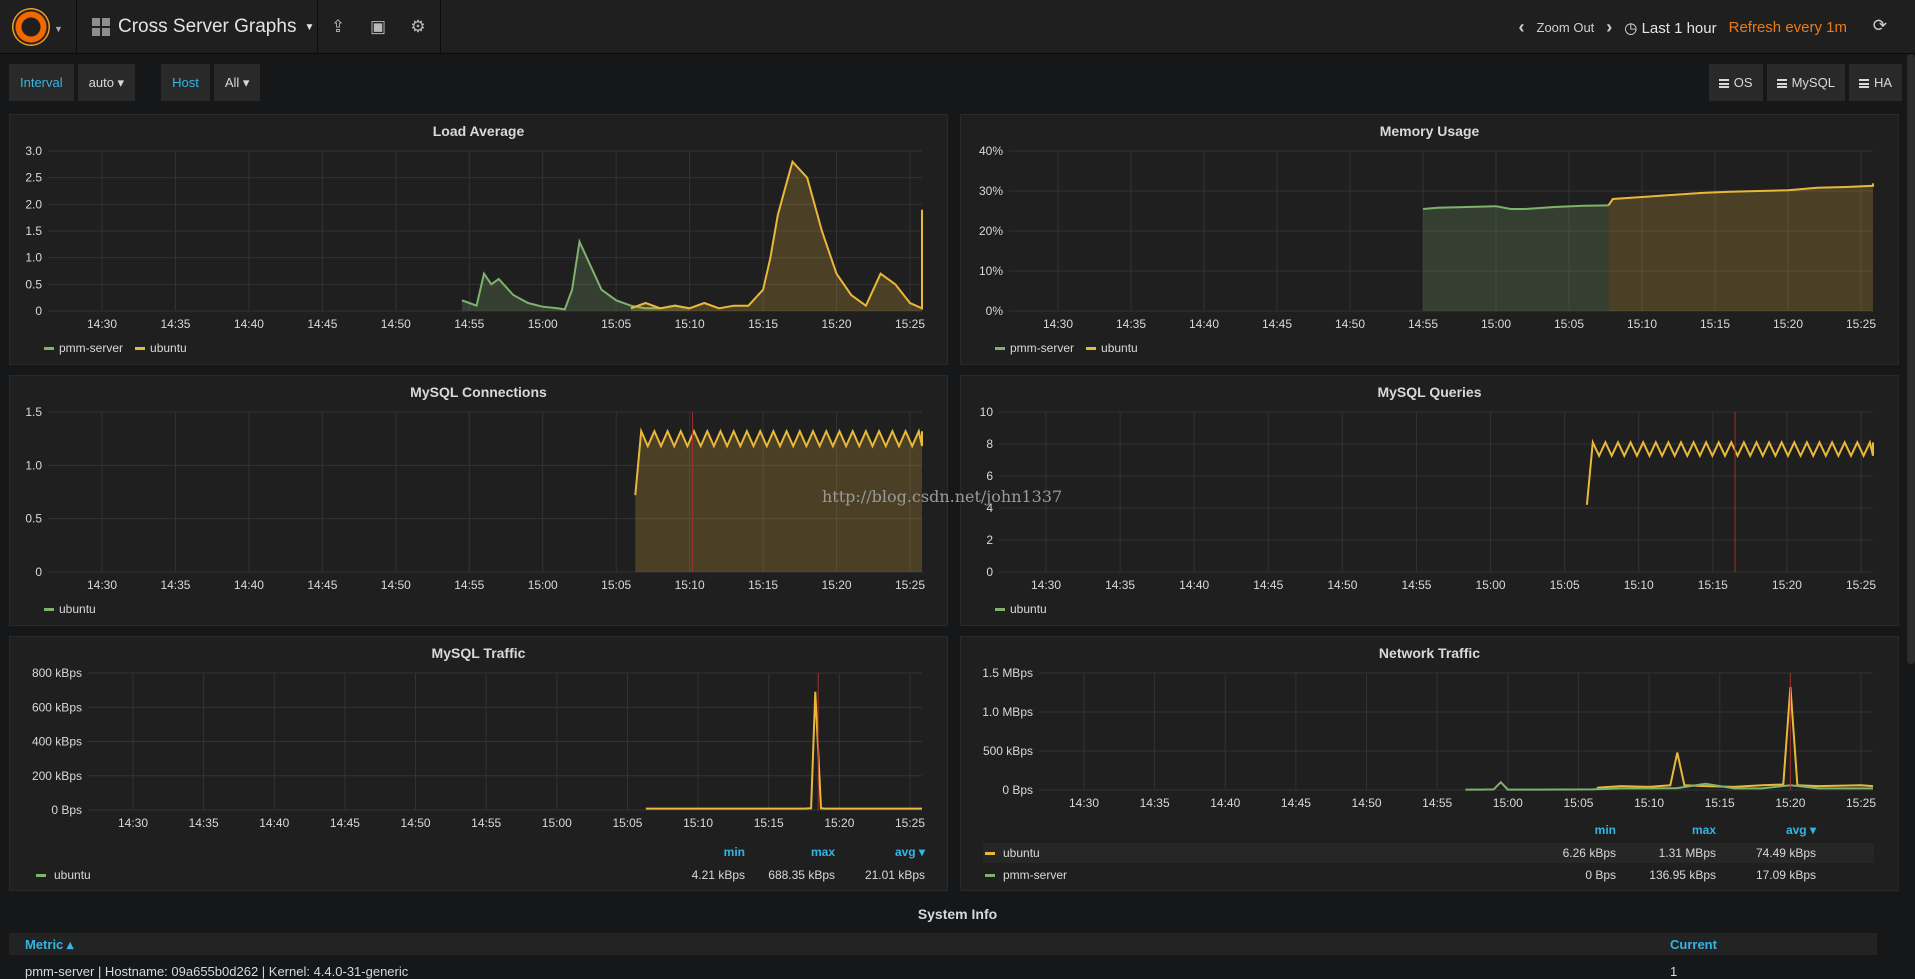 This screenshot has width=1915, height=979. Describe the element at coordinates (1740, 247) in the screenshot. I see `series-area-ubuntu` at that location.